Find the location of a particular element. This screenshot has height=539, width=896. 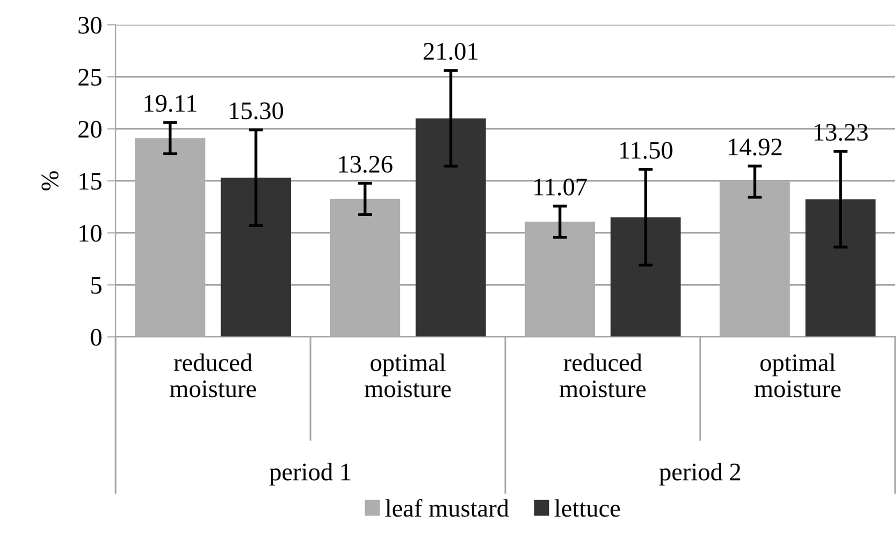

y-tick-label: 25 is located at coordinates (90, 77).